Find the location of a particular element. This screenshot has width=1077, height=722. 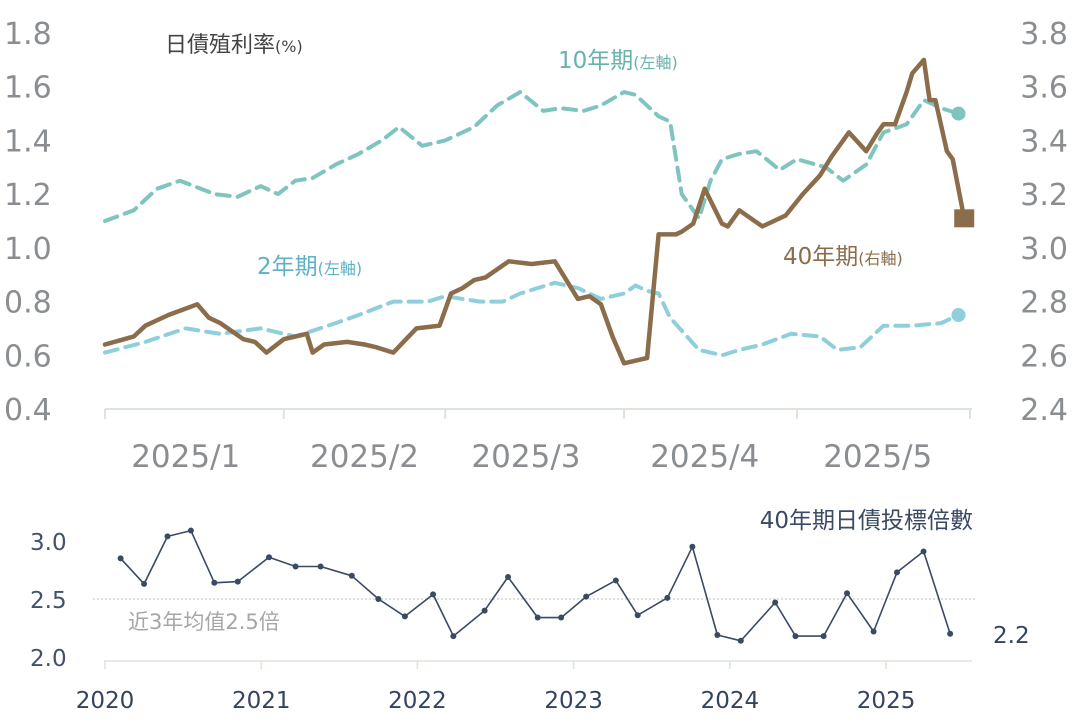

left-tick-label: 0.8 is located at coordinates (28, 303).